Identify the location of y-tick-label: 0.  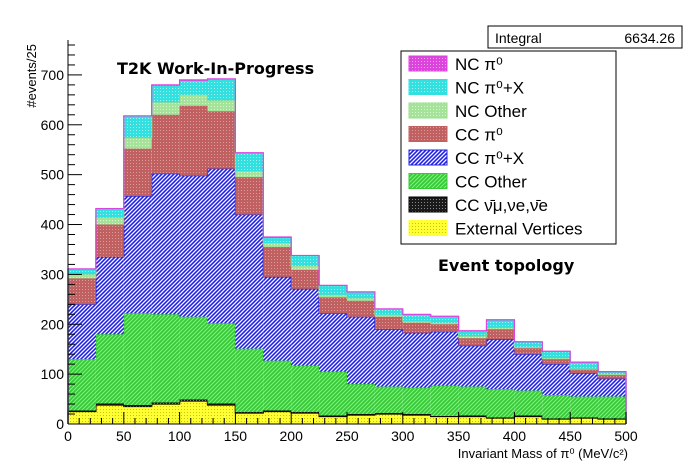
(60, 424).